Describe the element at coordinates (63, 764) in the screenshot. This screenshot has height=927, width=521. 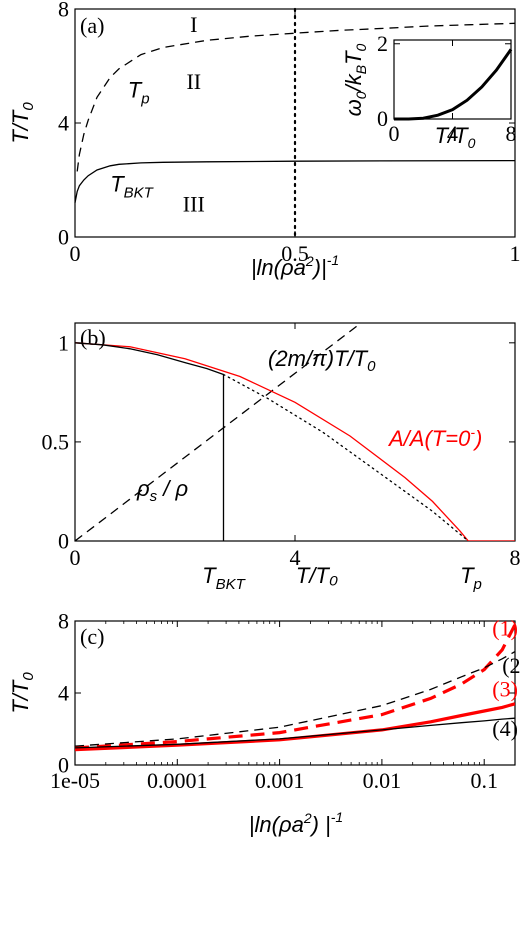
I see `panel-c-y-tick-label: 0` at that location.